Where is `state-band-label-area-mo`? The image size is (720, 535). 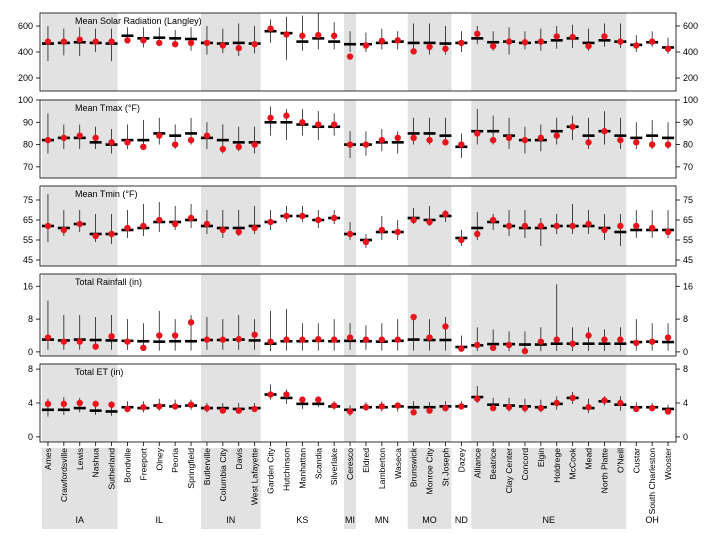 state-band-label-area-mo is located at coordinates (429, 488).